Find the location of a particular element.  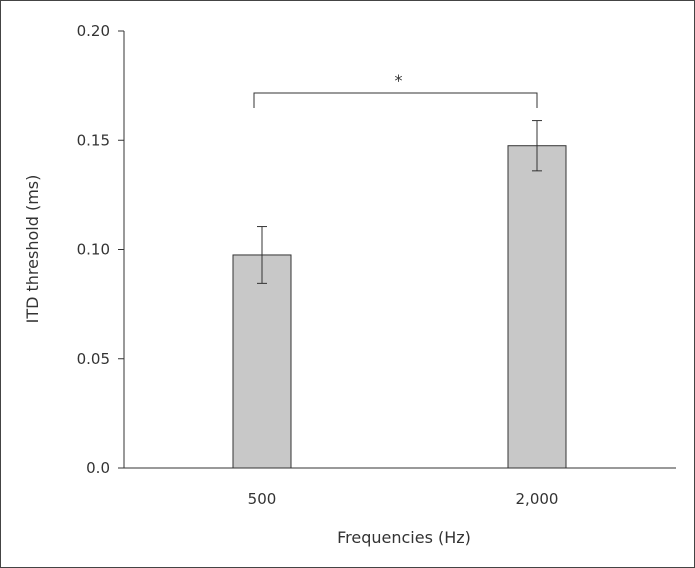

y-axis-label: ITD threshold (ms) is located at coordinates (32, 249).